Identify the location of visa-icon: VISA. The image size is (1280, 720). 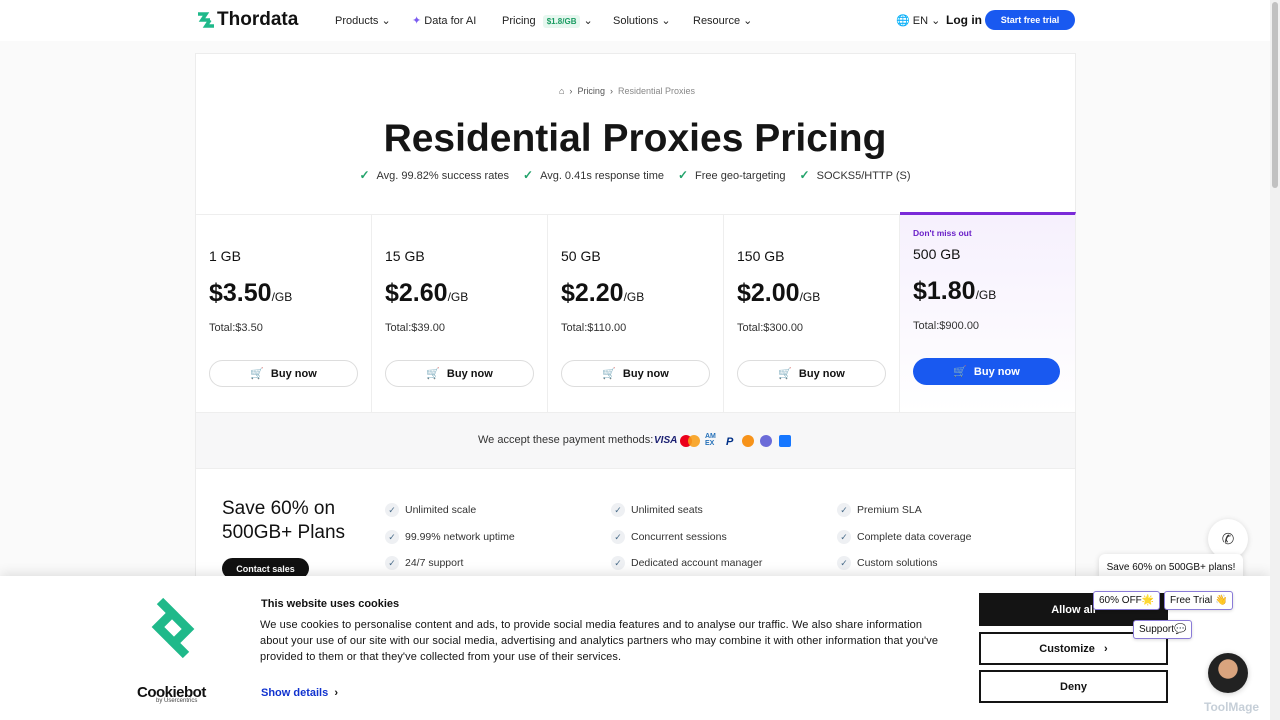
(666, 440).